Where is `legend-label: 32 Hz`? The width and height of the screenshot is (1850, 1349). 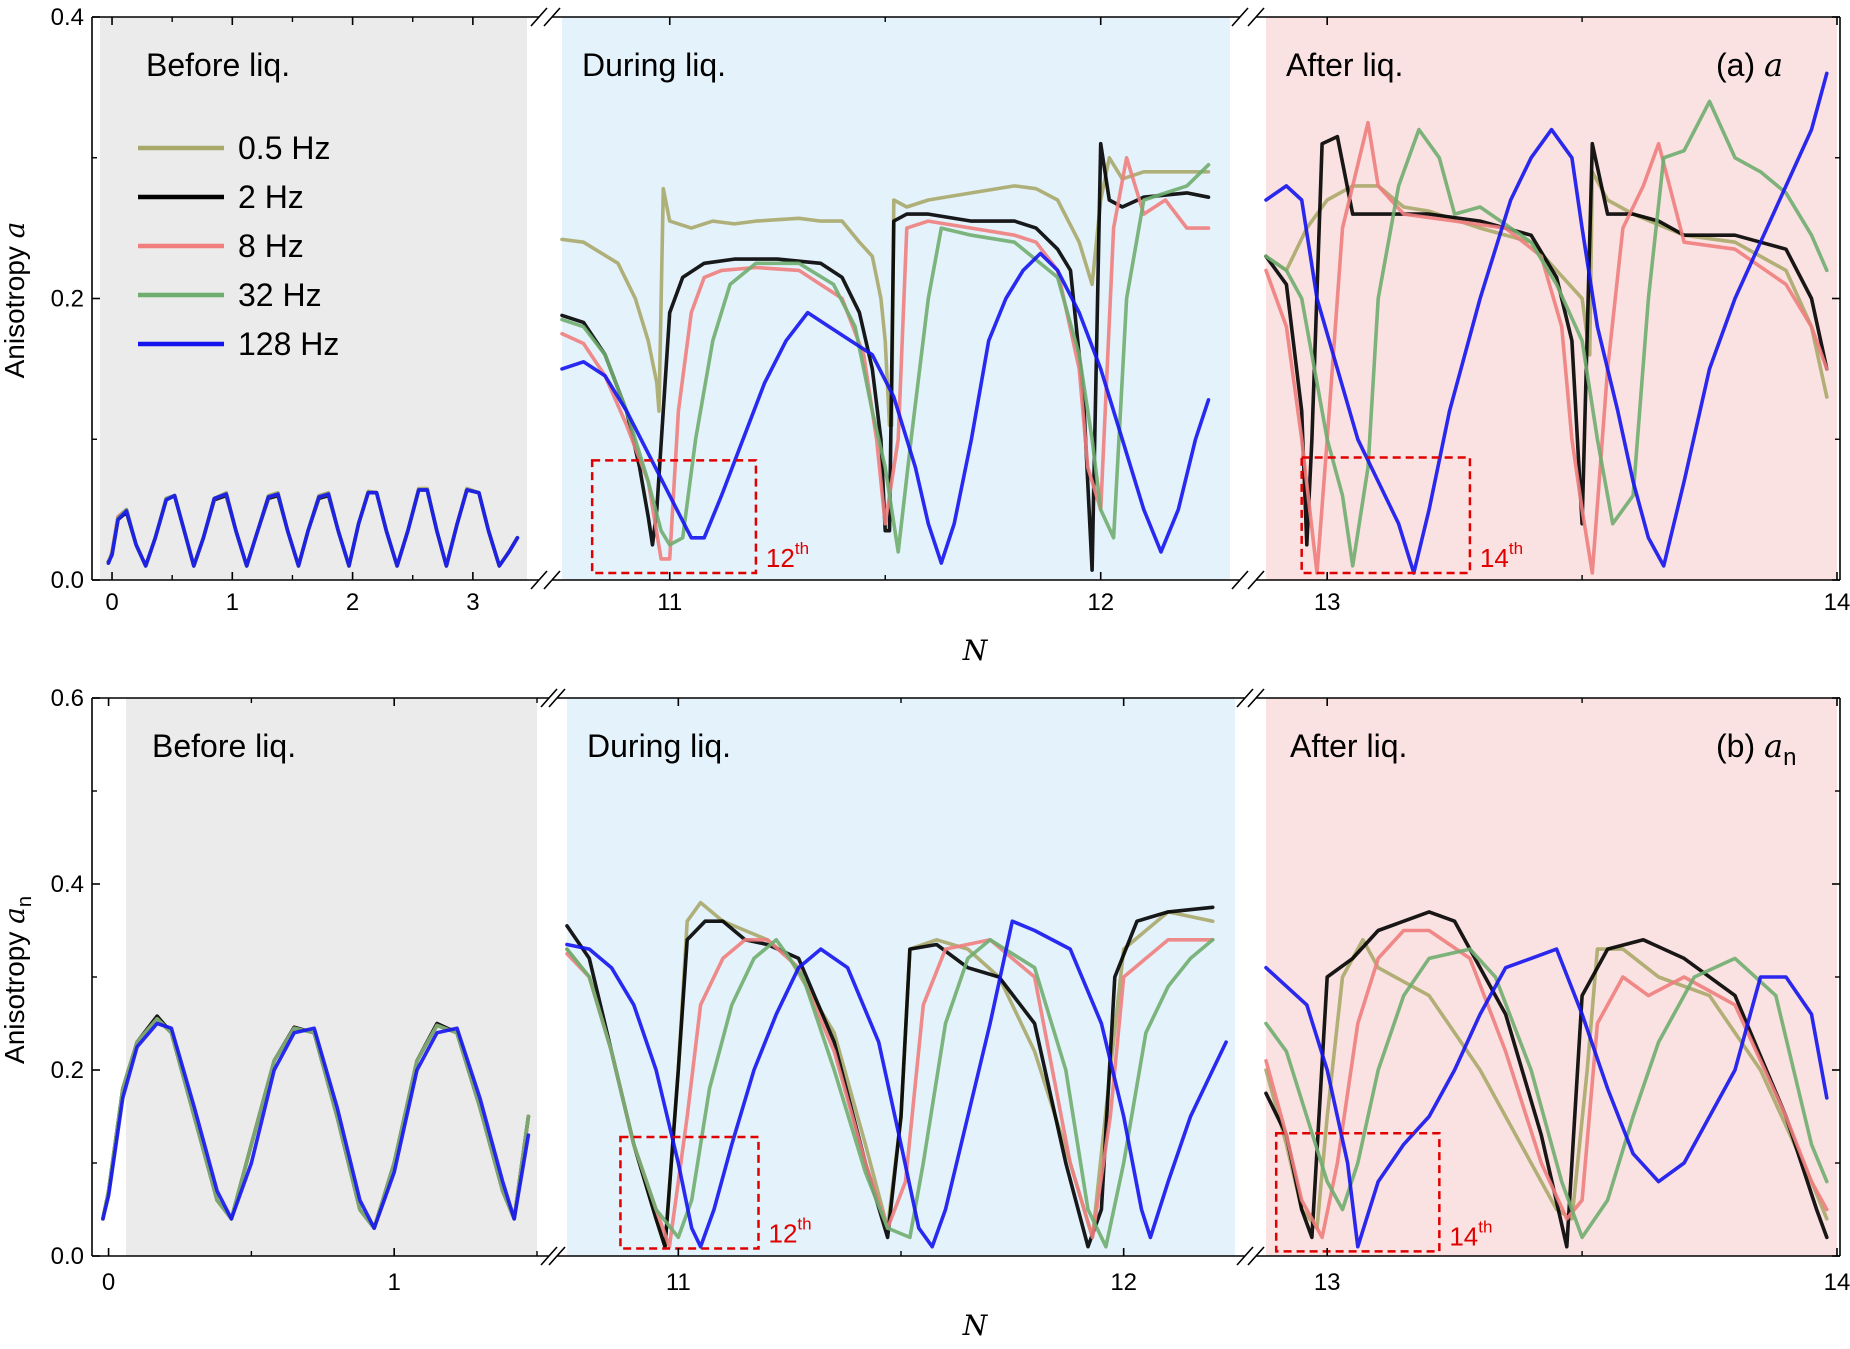
legend-label: 32 Hz is located at coordinates (280, 295).